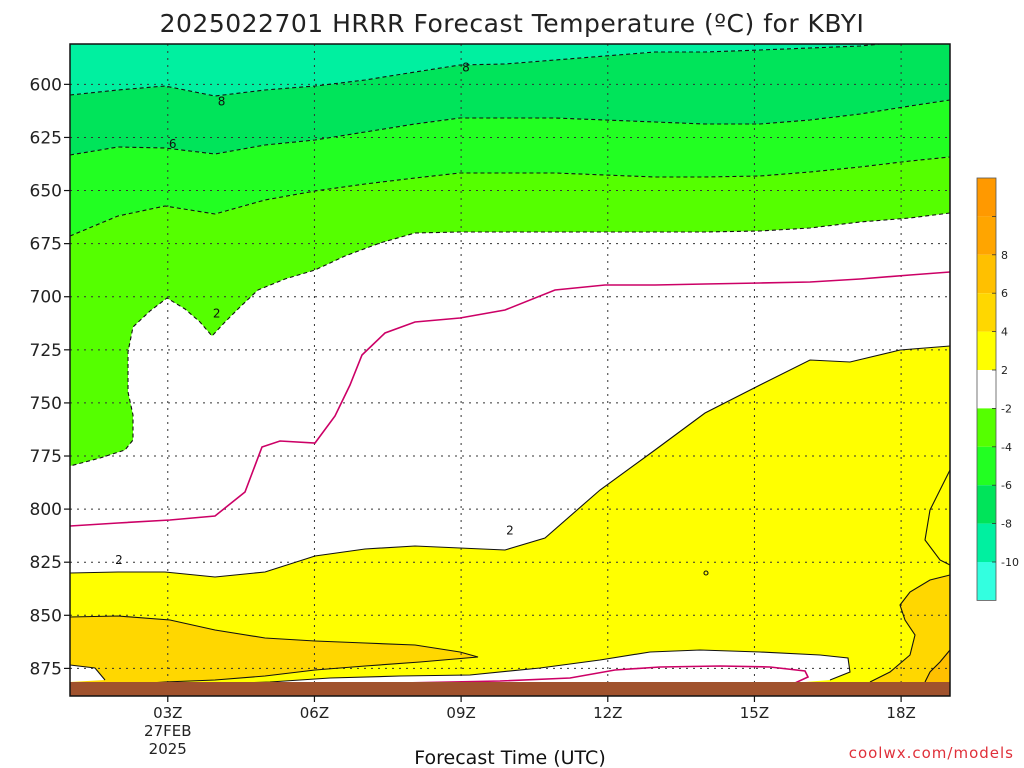 The width and height of the screenshot is (1024, 768). Describe the element at coordinates (607, 713) in the screenshot. I see `x-tick-label: 12Z` at that location.